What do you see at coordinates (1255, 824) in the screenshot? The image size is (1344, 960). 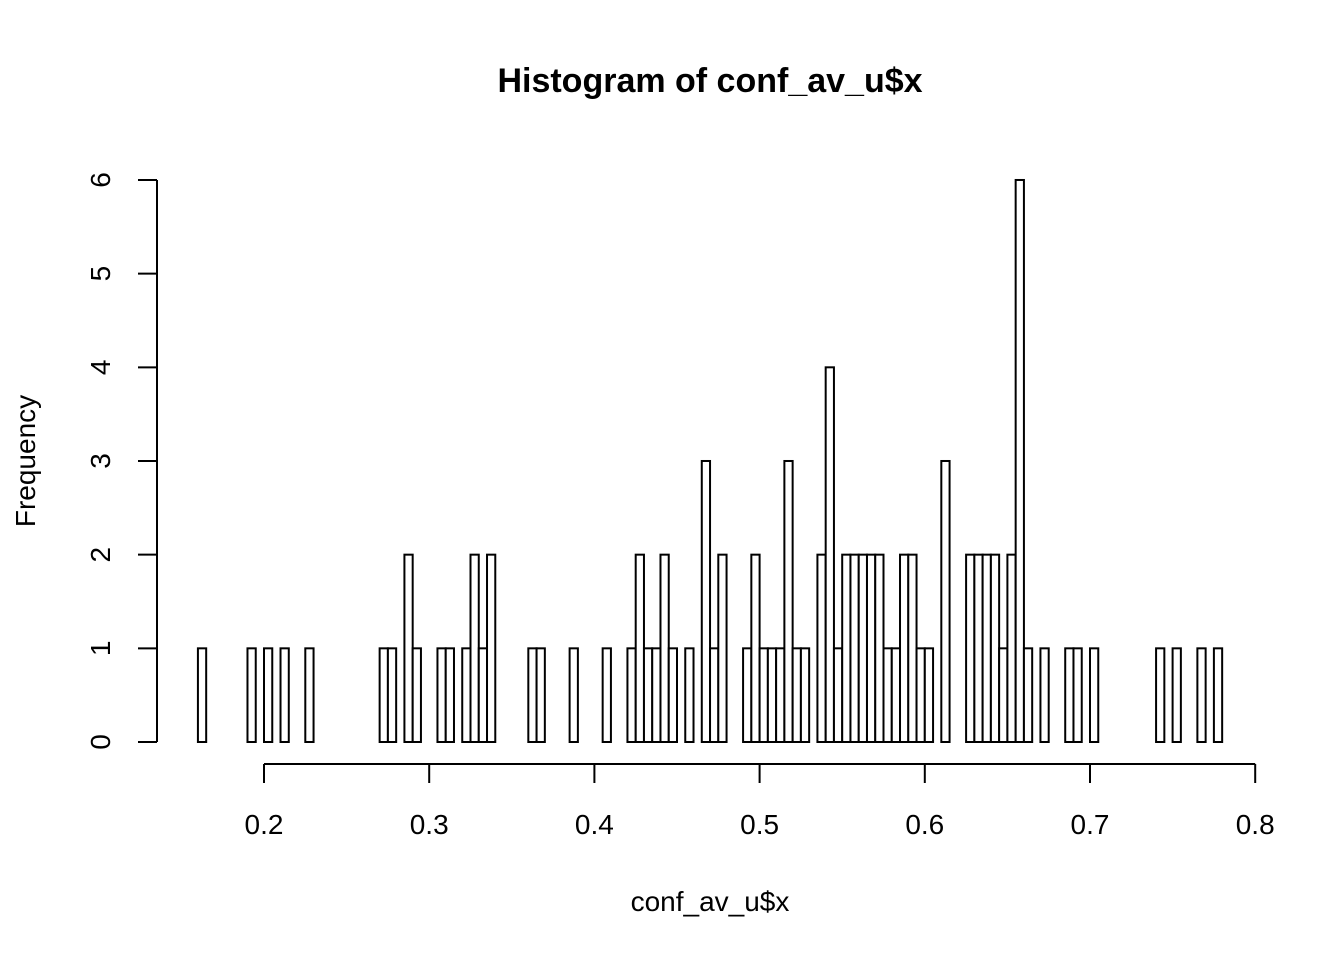 I see `x-tick-label: 0.8` at bounding box center [1255, 824].